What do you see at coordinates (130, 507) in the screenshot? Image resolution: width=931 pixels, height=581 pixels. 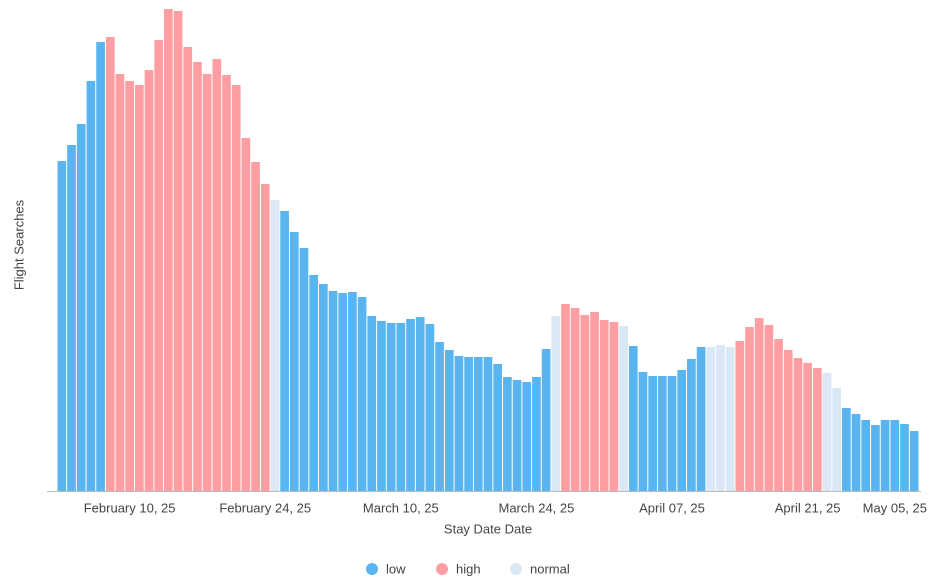 I see `x-tick-label: February 10, 25` at bounding box center [130, 507].